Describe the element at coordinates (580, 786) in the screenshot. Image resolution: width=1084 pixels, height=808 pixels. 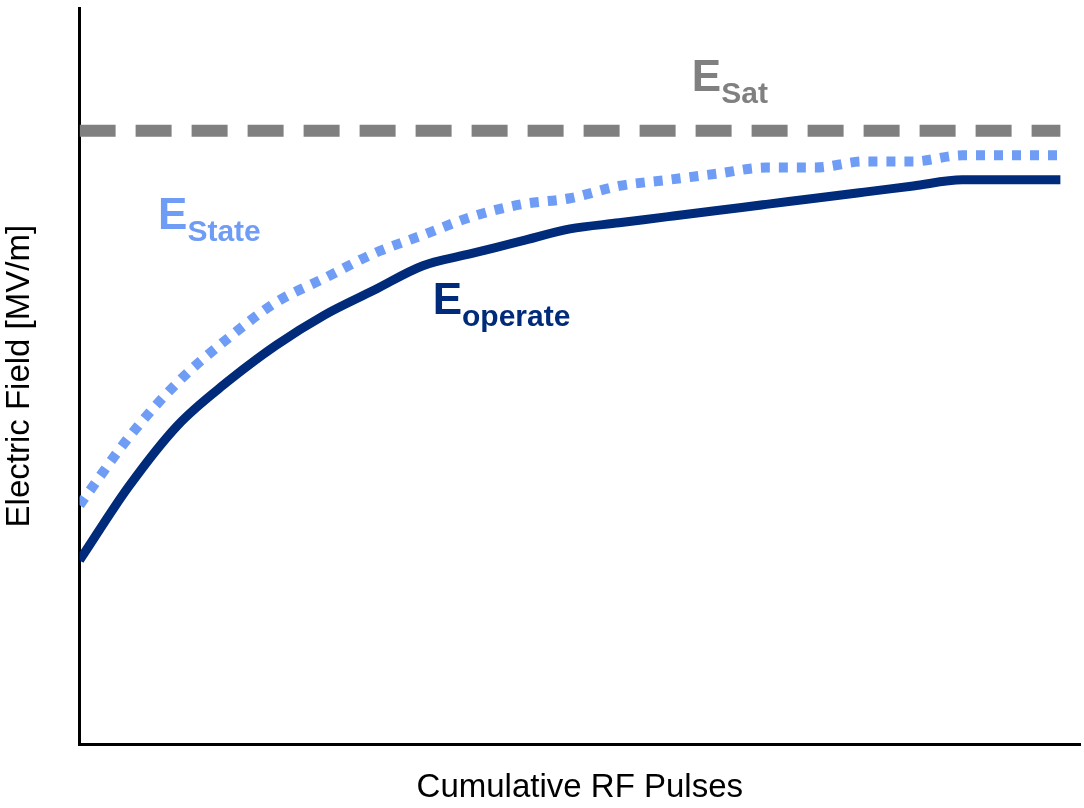
I see `x-axis-title: Cumulative RF Pulses` at that location.